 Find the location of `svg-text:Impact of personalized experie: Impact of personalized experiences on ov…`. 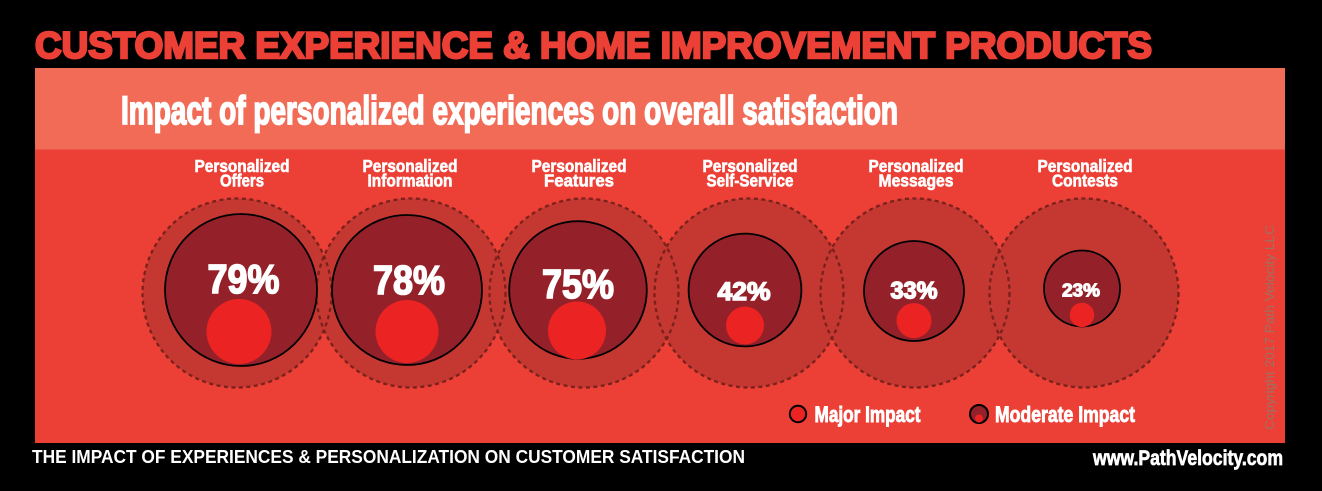

svg-text:Impact of personalized experie: Impact of personalized experiences on ov… is located at coordinates (509, 111).